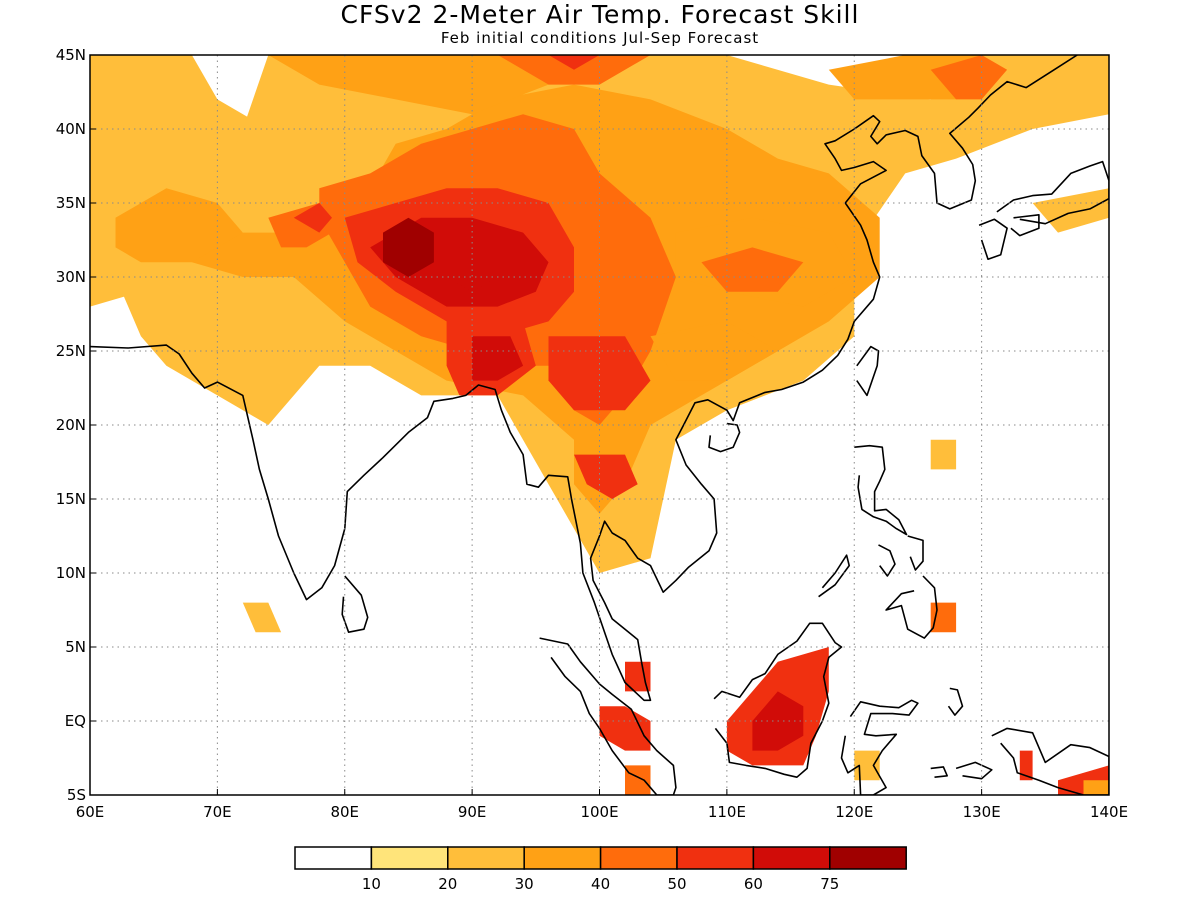 This screenshot has width=1200, height=900. Describe the element at coordinates (71, 129) in the screenshot. I see `tick-label-lat-40: 40N` at that location.